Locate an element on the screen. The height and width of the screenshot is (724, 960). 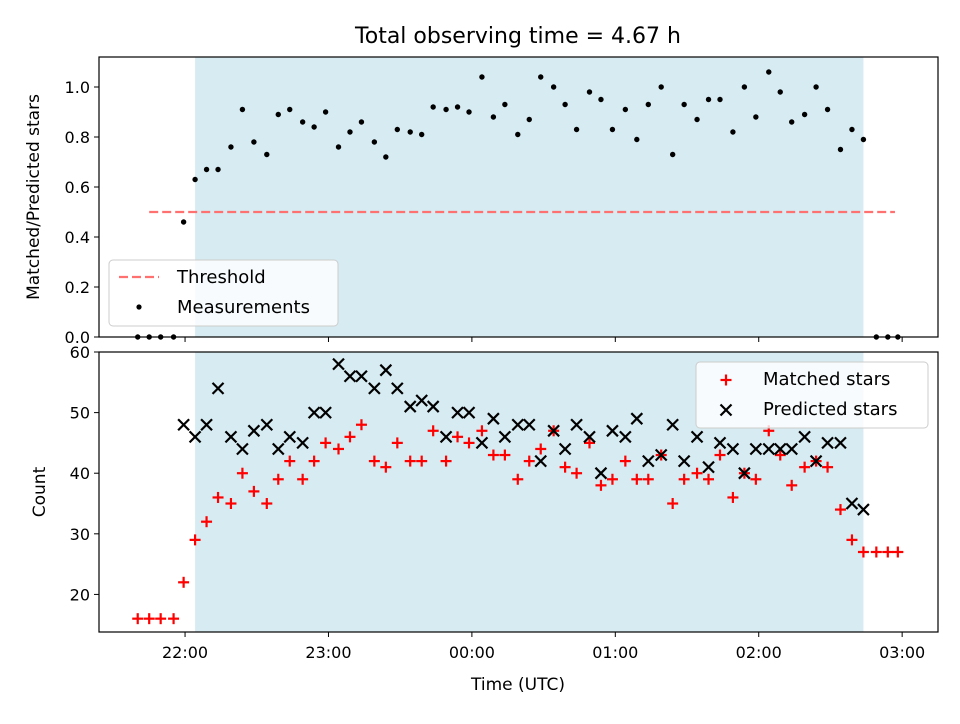
ratio-legend-box is located at coordinates (223, 293).